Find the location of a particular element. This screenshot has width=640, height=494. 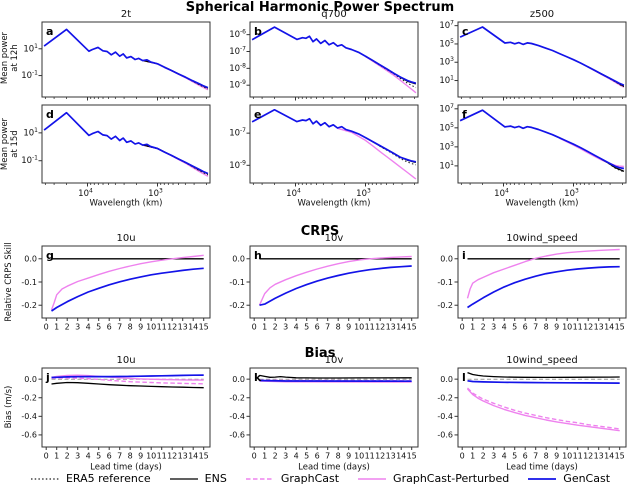

legend-entry-gencast: GenCast is located at coordinates (568, 478).